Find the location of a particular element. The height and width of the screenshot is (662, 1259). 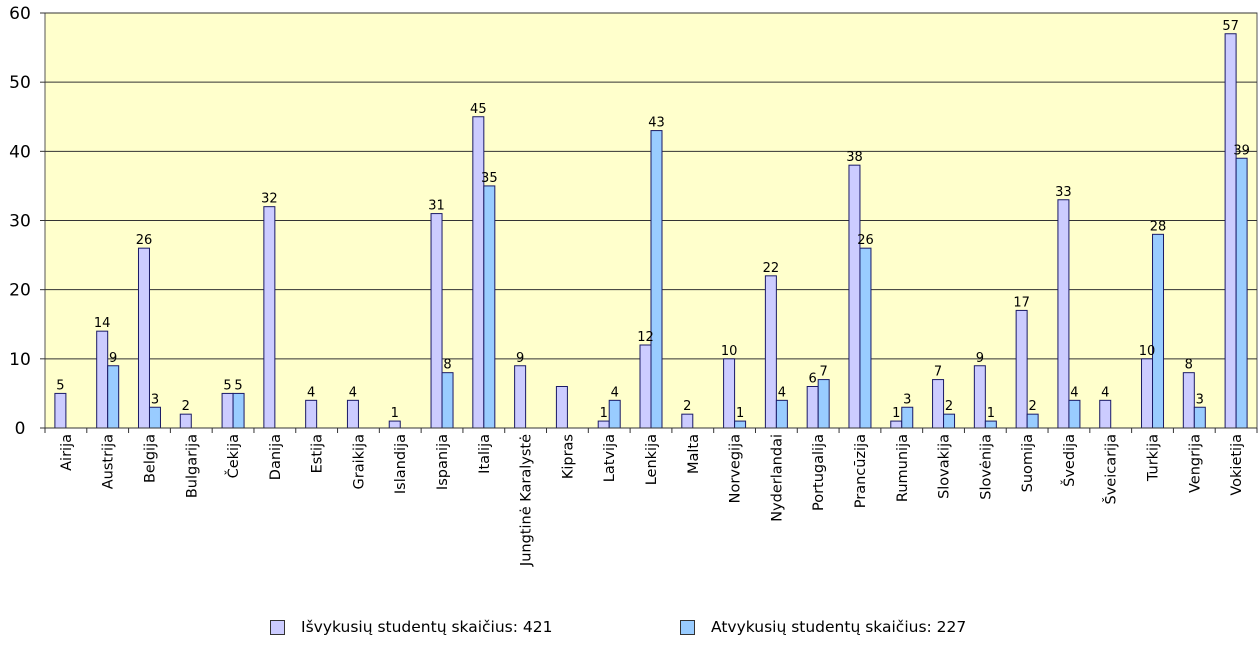

data-label-outgoing: 7 is located at coordinates (938, 372).